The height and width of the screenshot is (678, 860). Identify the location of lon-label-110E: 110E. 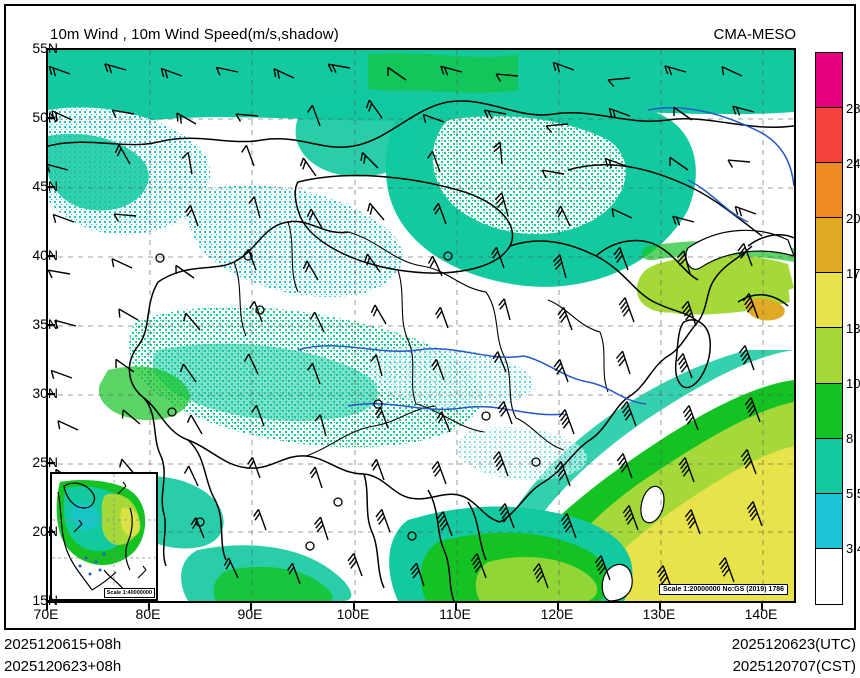
(455, 614).